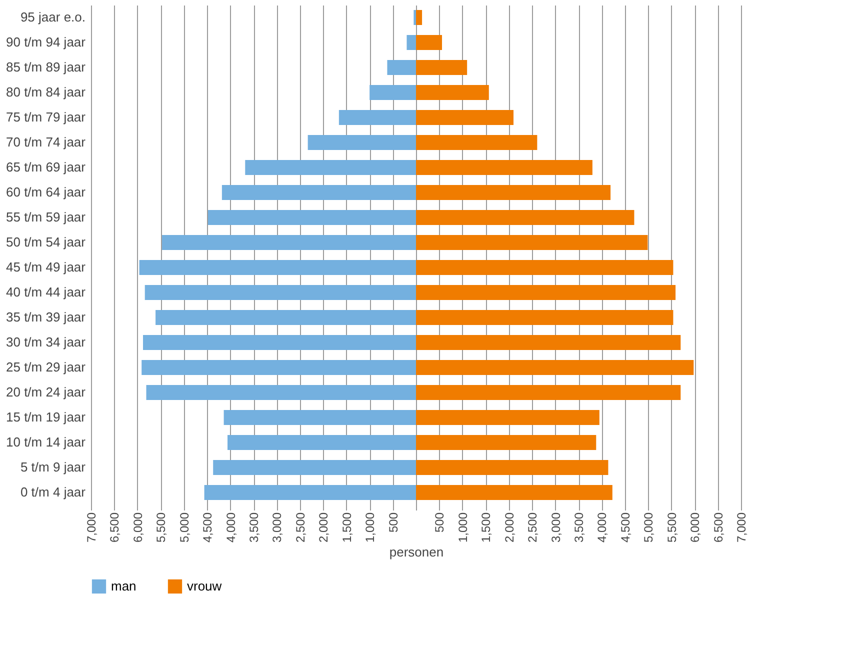  Describe the element at coordinates (46, 392) in the screenshot. I see `y-tick-label: 20 t/m 24 jaar` at that location.